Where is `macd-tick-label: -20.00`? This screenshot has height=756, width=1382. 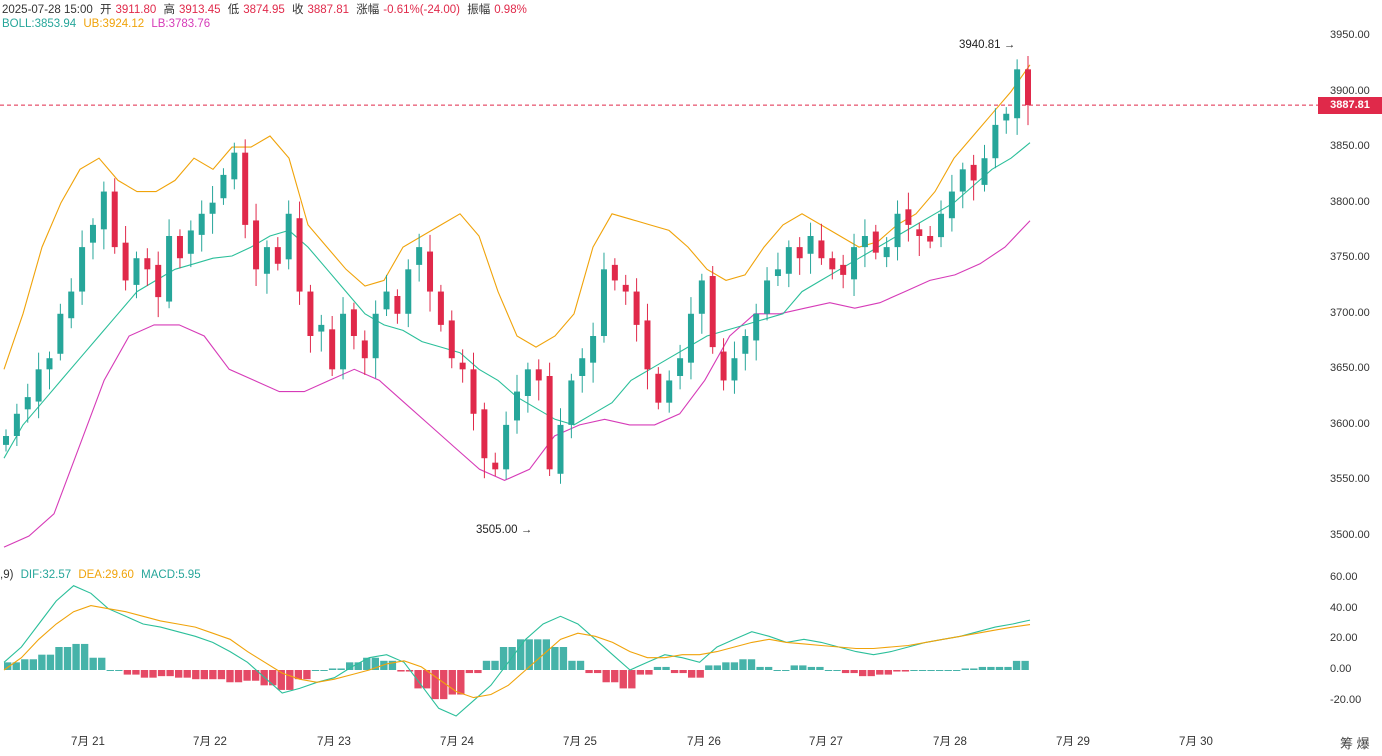
macd-tick-label: -20.00 is located at coordinates (1346, 699).